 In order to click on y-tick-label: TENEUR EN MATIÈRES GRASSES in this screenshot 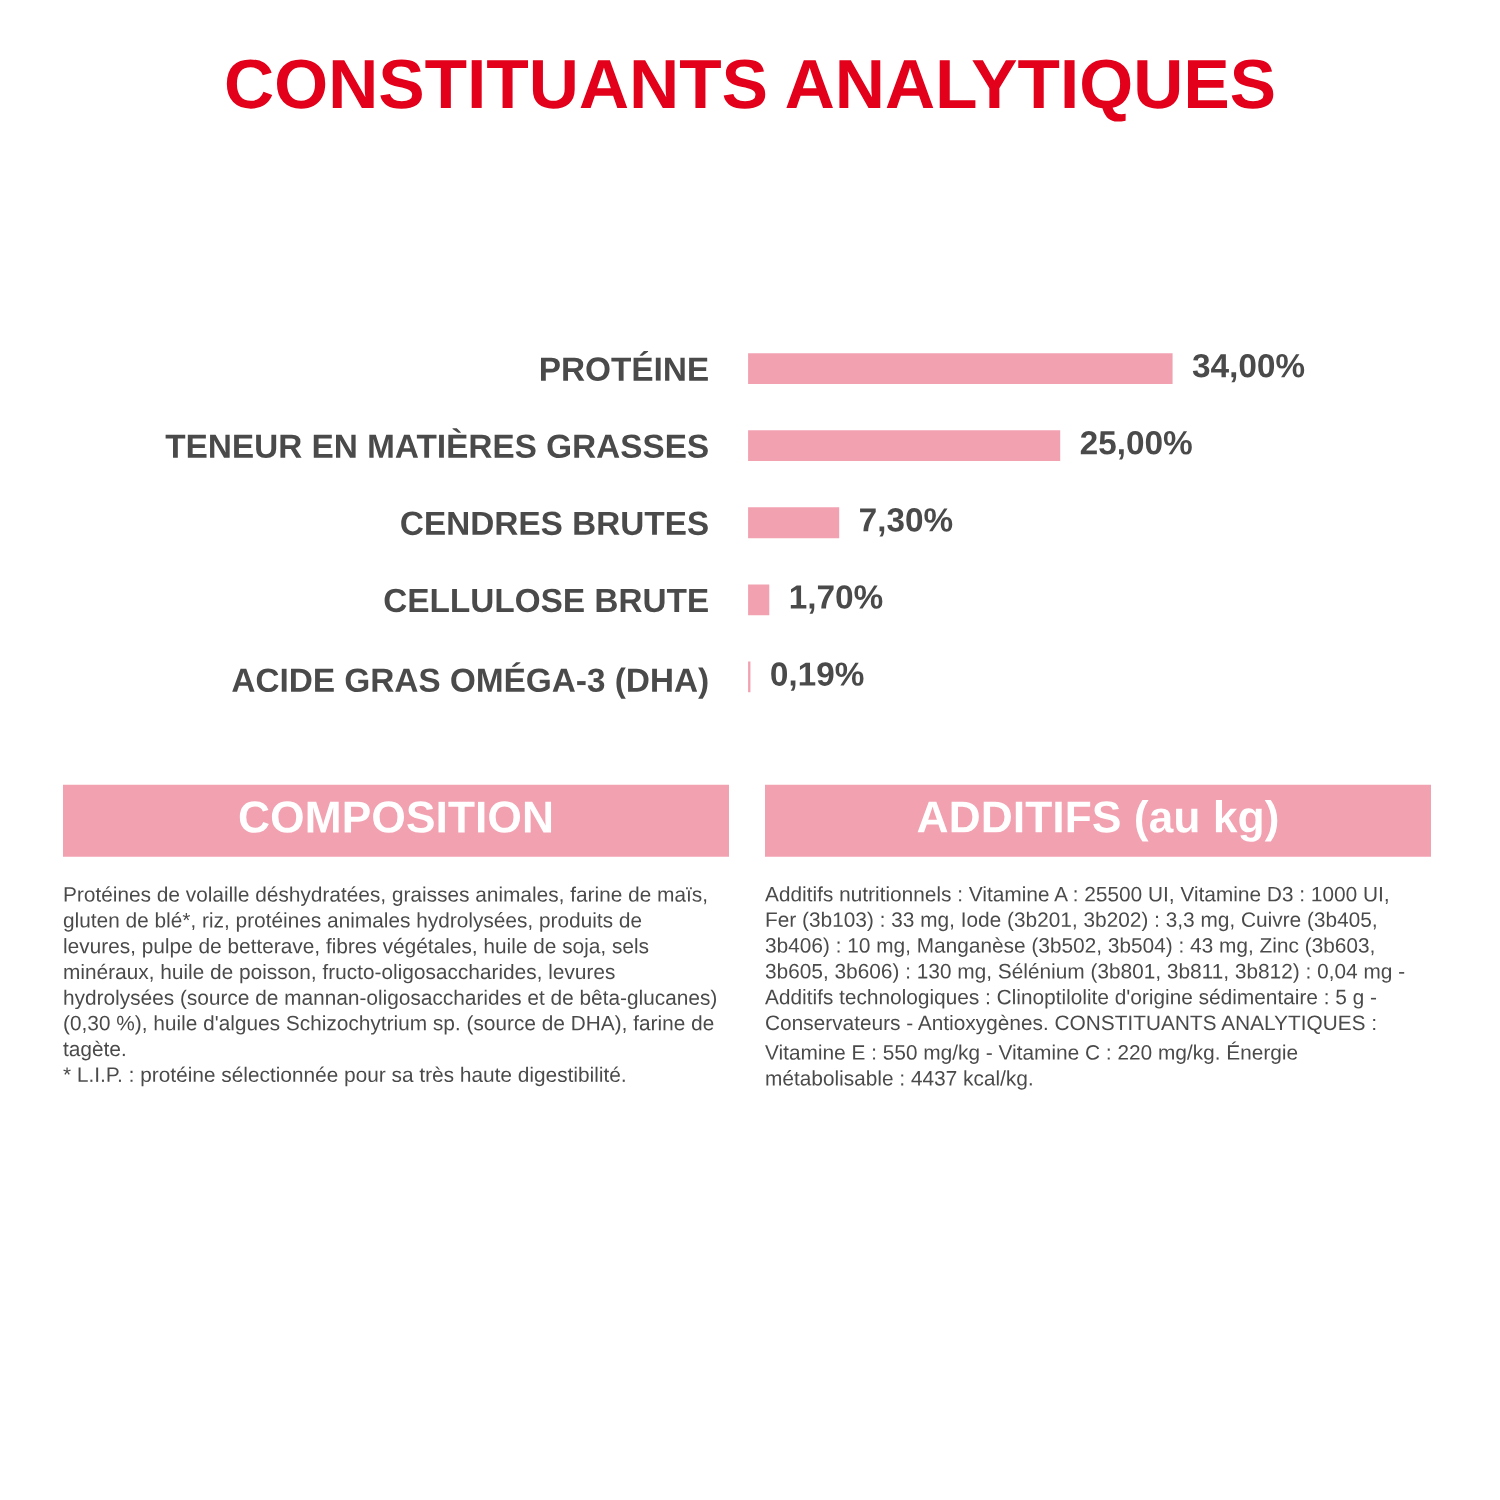, I will do `click(436, 443)`.